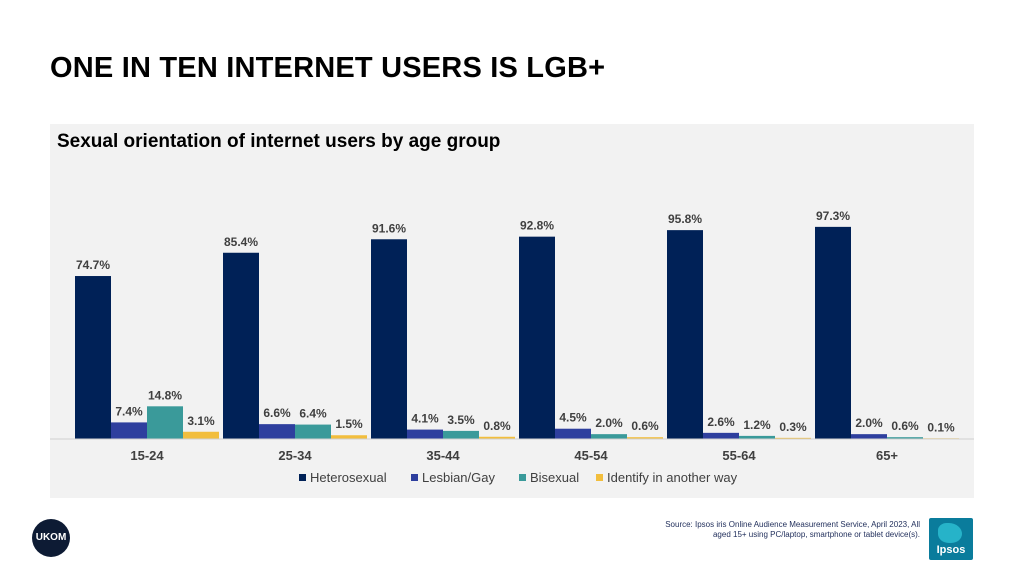 This screenshot has width=1024, height=576. What do you see at coordinates (443, 455) in the screenshot?
I see `x-tick-label: 35-44` at bounding box center [443, 455].